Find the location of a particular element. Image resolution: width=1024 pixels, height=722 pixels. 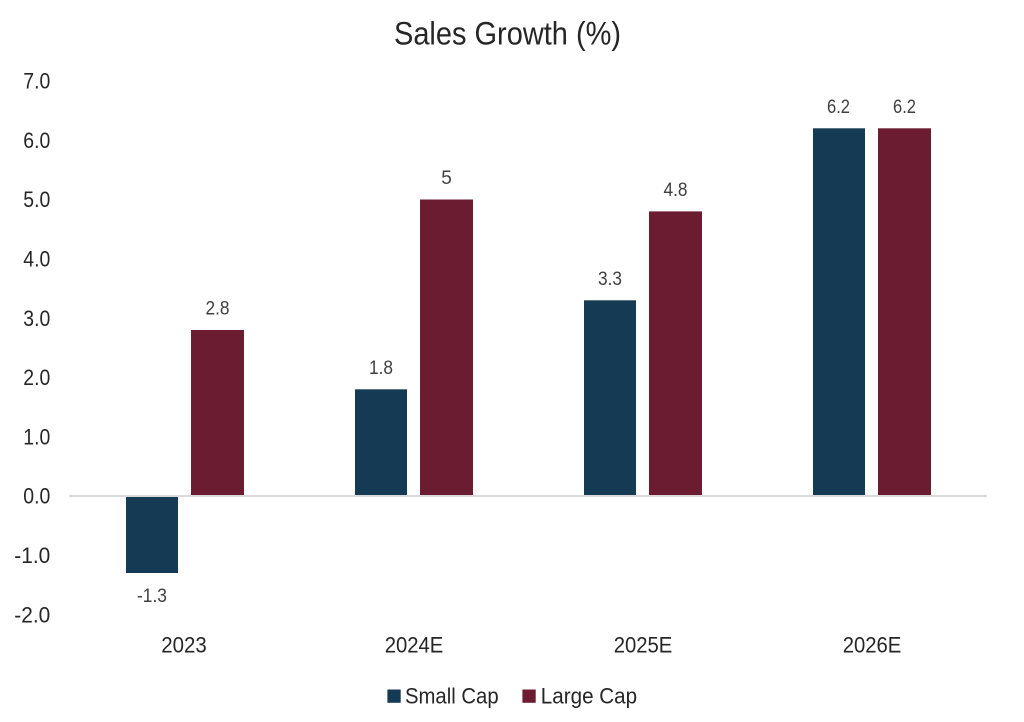

svg-text: -1.0 is located at coordinates (32, 555).